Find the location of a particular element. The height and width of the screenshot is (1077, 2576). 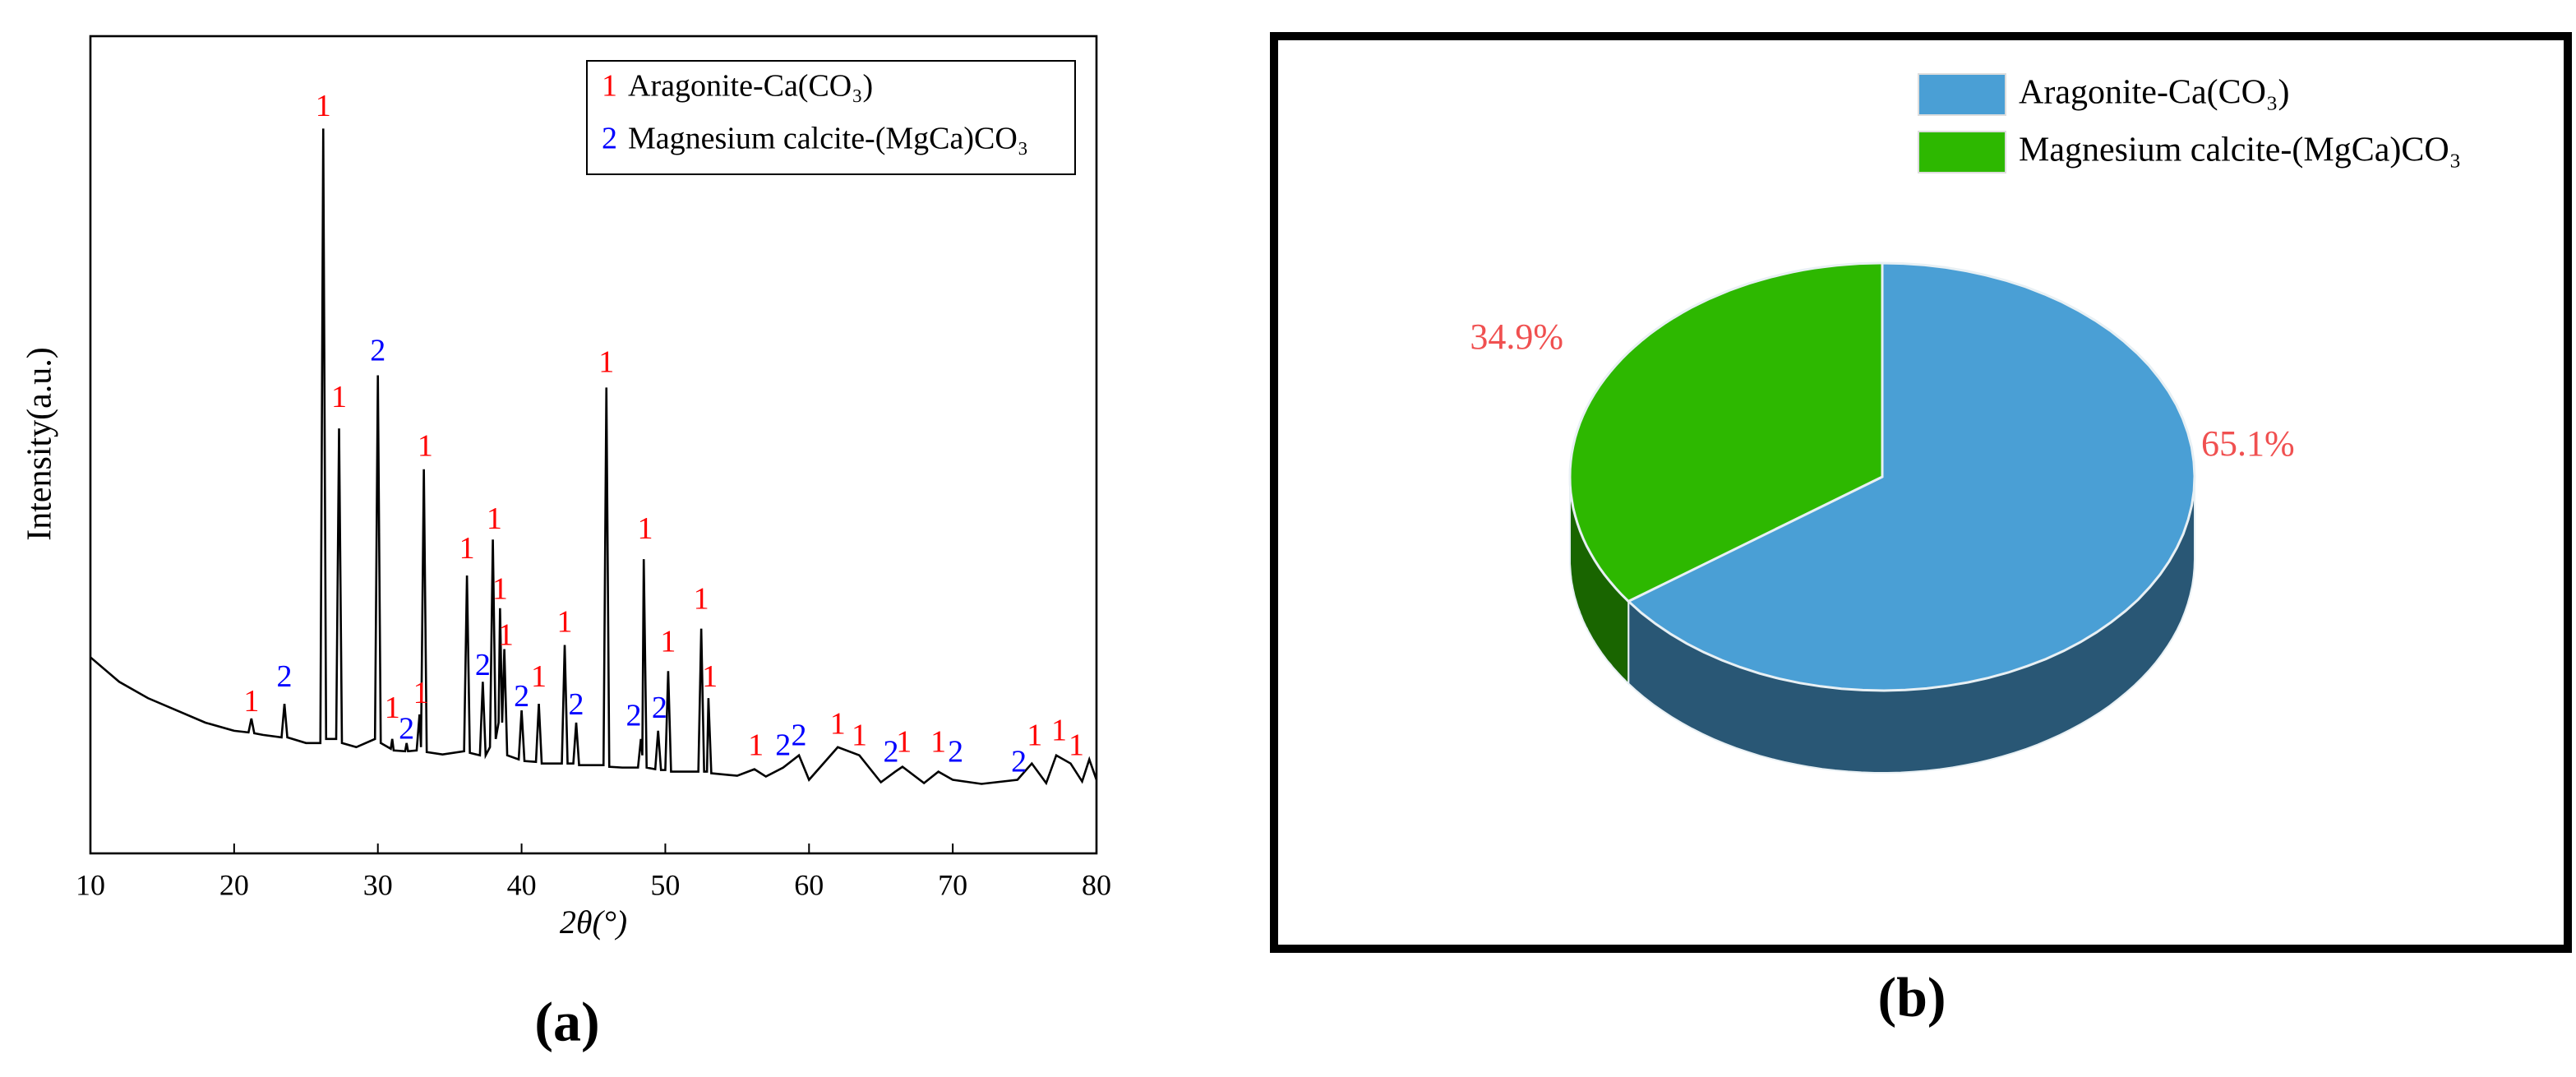

caption: (b) is located at coordinates (1912, 997).